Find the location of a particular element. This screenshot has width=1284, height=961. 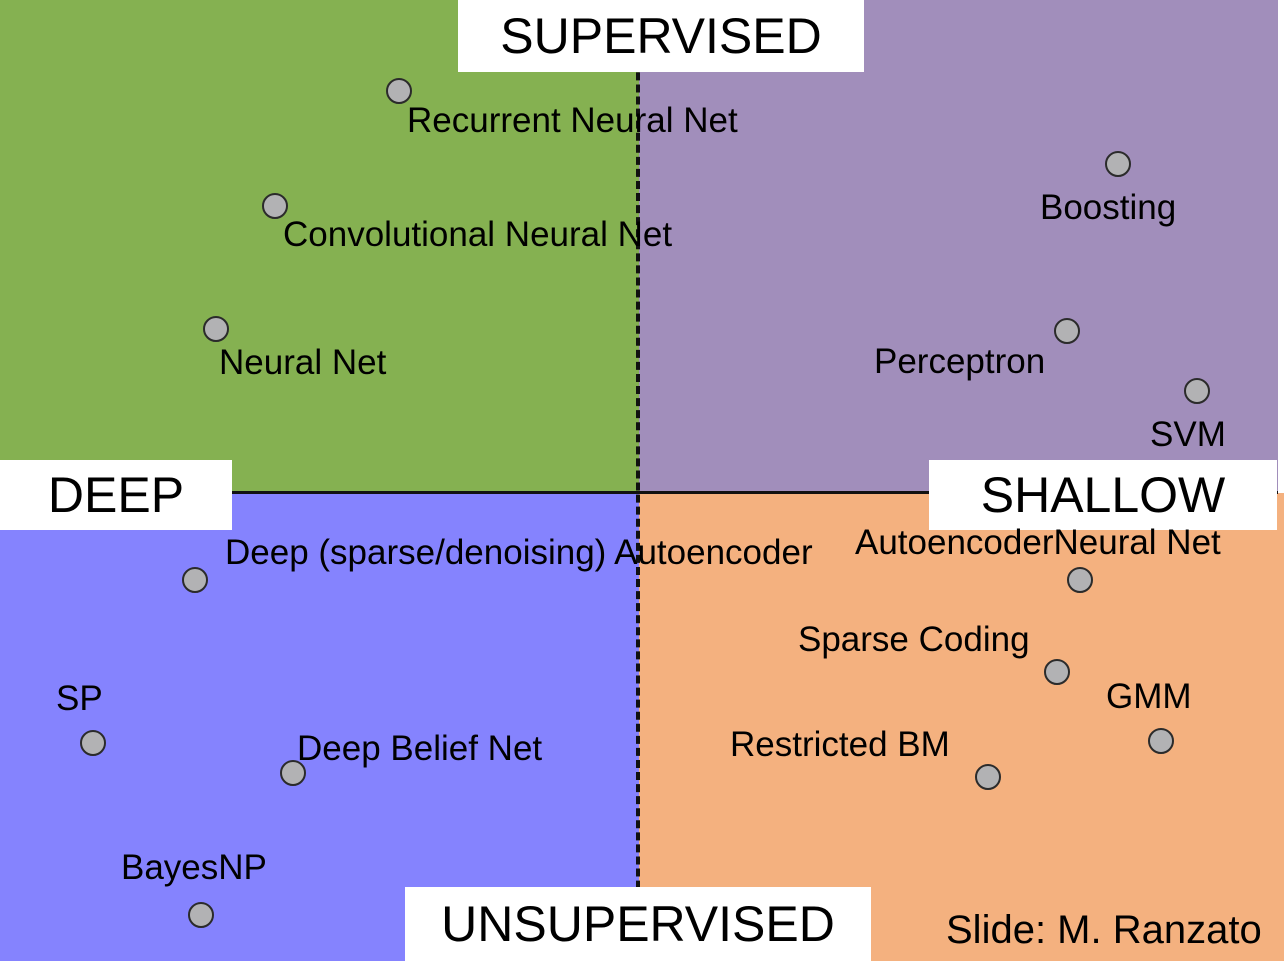

slide-credit: Slide: M. Ranzato is located at coordinates (1104, 930).